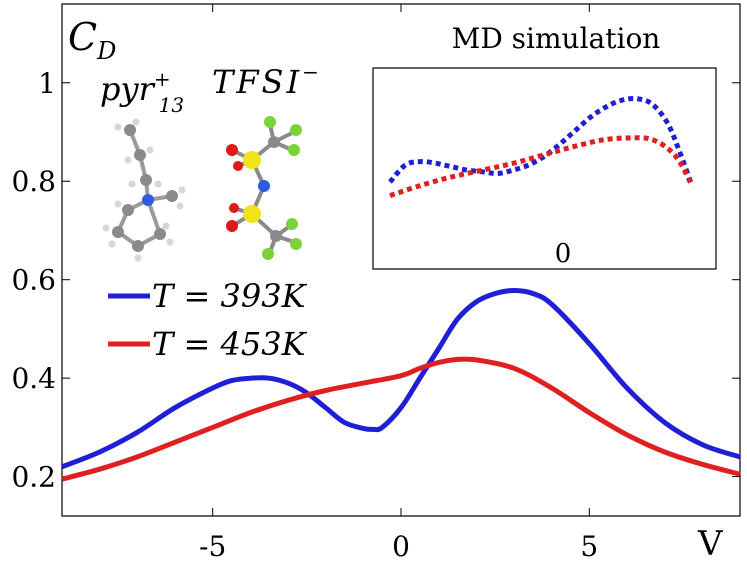 Image resolution: width=747 pixels, height=563 pixels. I want to click on x-axis-label: V, so click(710, 543).